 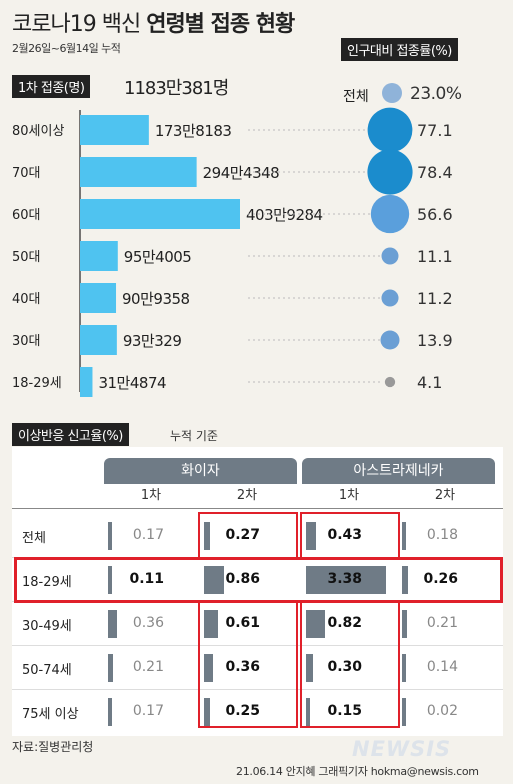 I want to click on pfizer-header: 화이자, so click(x=200, y=471).